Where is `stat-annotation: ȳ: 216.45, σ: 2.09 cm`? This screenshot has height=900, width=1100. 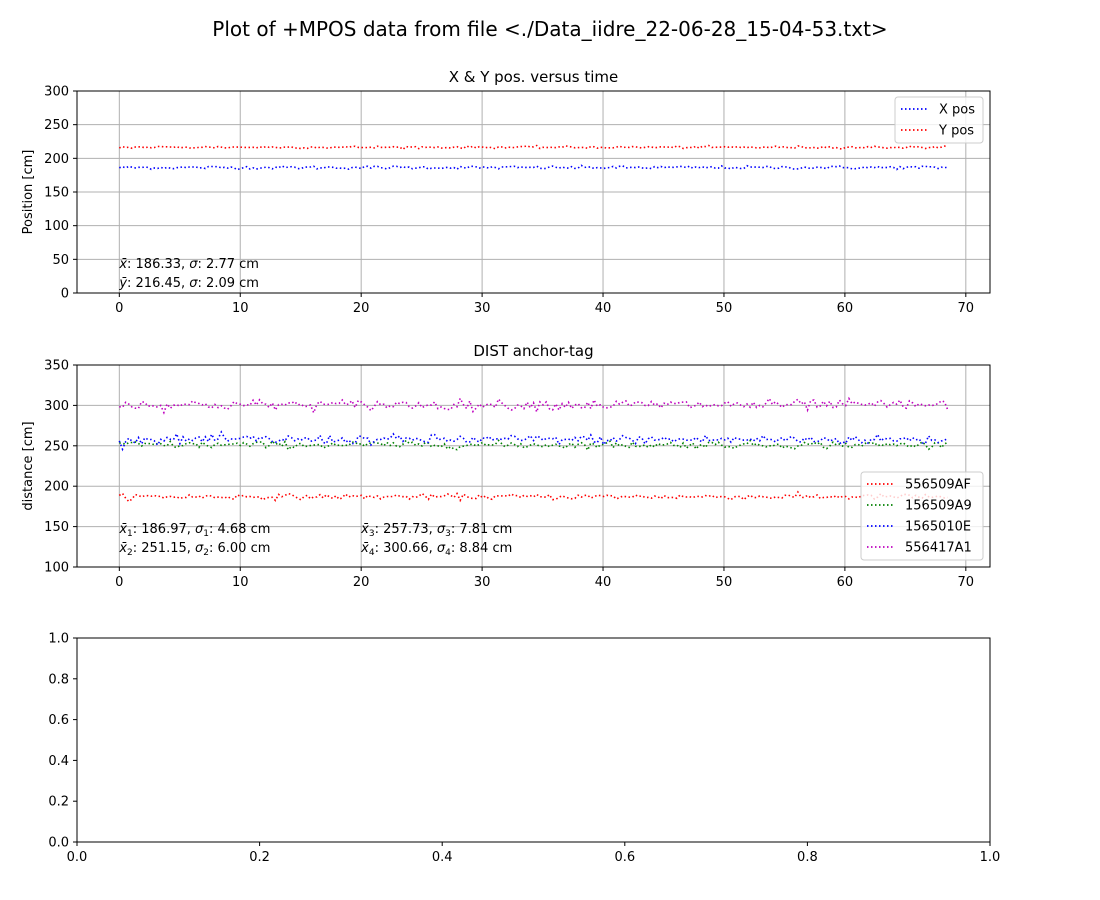
stat-annotation: ȳ: 216.45, σ: 2.09 cm is located at coordinates (188, 283).